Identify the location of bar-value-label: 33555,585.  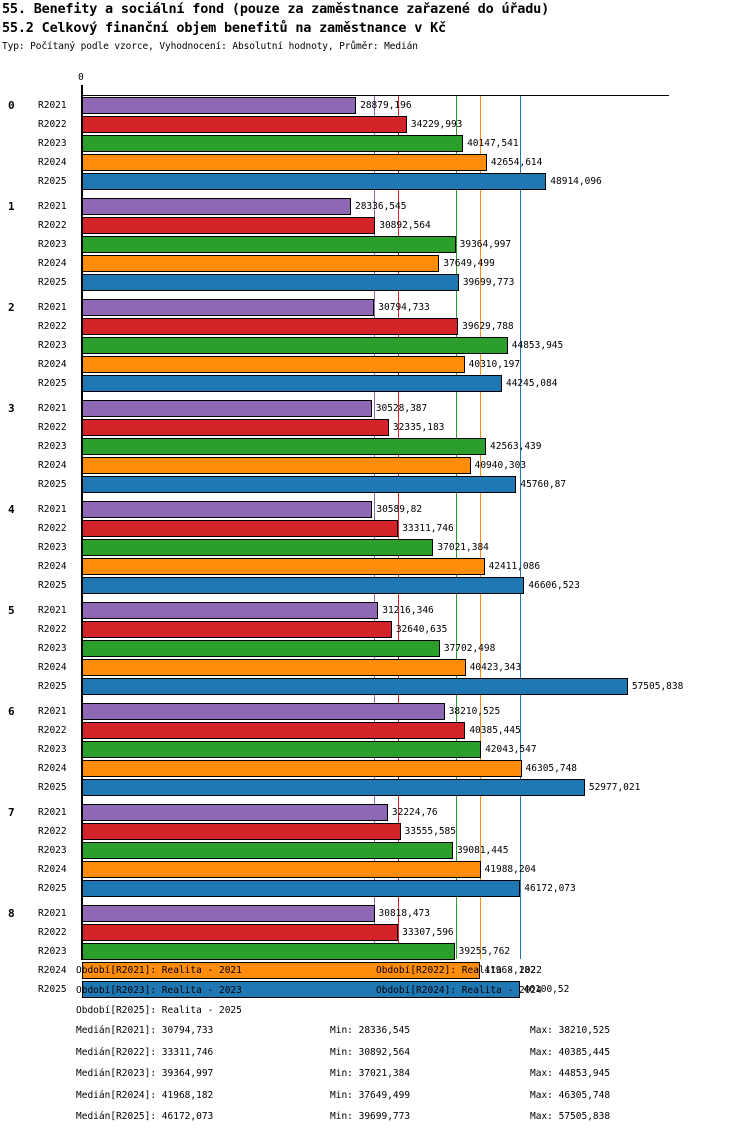
(430, 831).